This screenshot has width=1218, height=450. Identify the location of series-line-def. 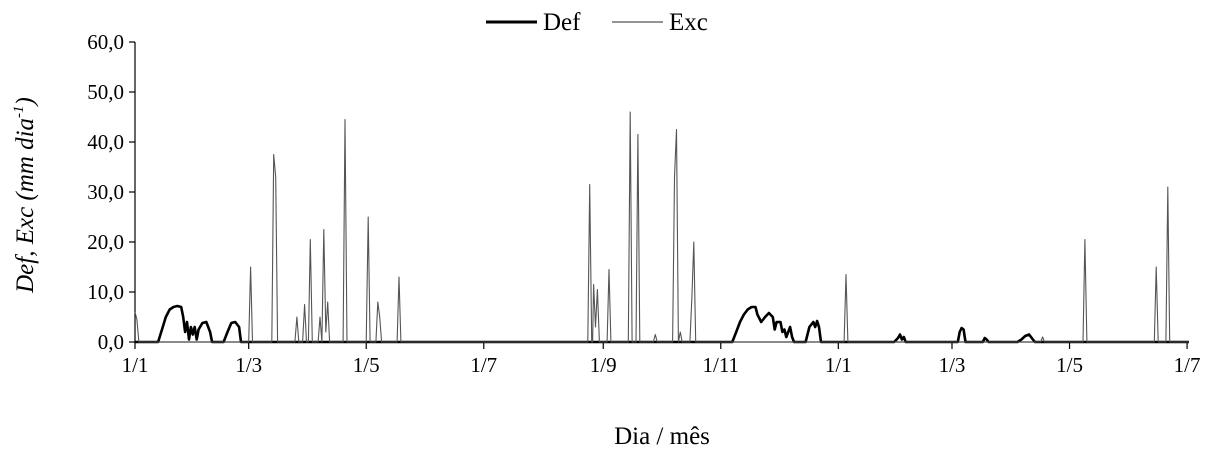
(662, 324).